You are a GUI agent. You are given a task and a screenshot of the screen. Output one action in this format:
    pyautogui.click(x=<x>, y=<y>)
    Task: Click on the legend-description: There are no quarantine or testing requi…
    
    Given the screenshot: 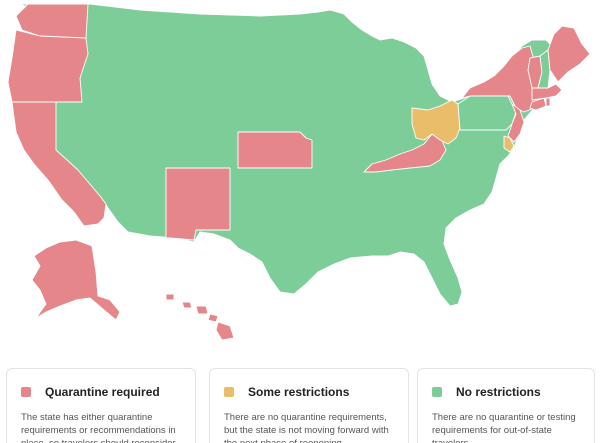 What is the action you would take?
    pyautogui.click(x=504, y=427)
    